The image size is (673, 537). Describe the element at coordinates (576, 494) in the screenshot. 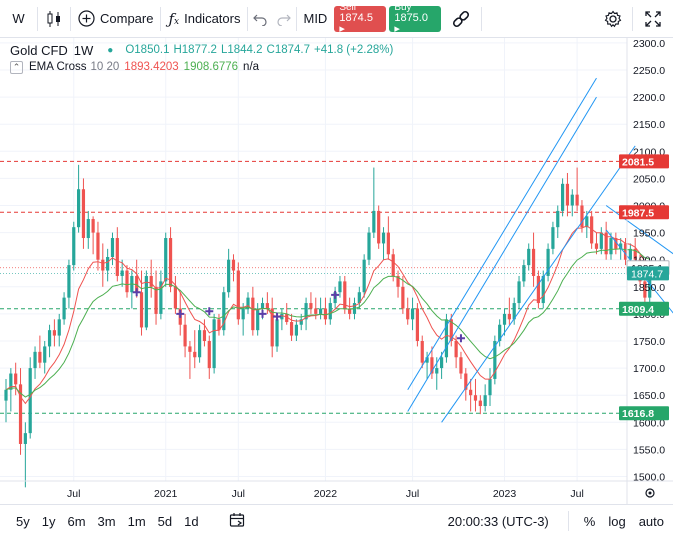

I see `time-tick-label: Jul` at that location.